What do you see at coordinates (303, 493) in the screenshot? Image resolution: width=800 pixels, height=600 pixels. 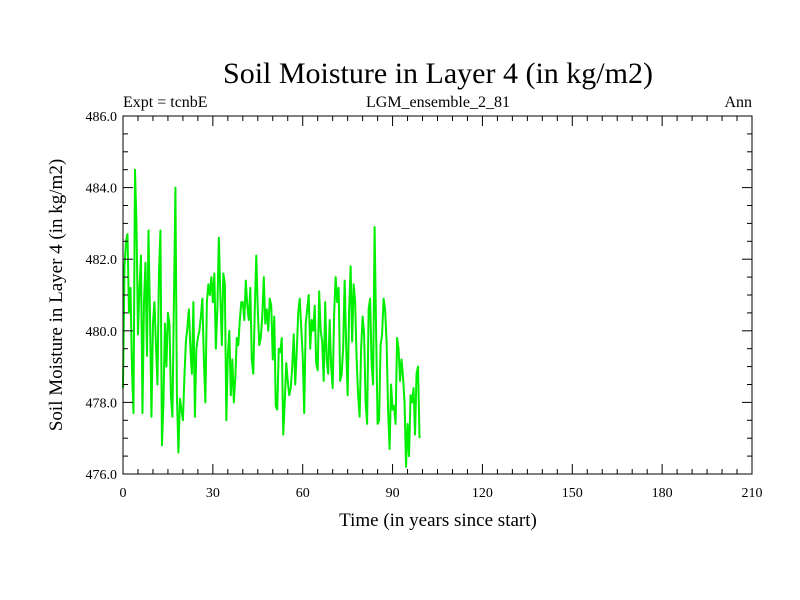 I see `x-tick-label: 60` at bounding box center [303, 493].